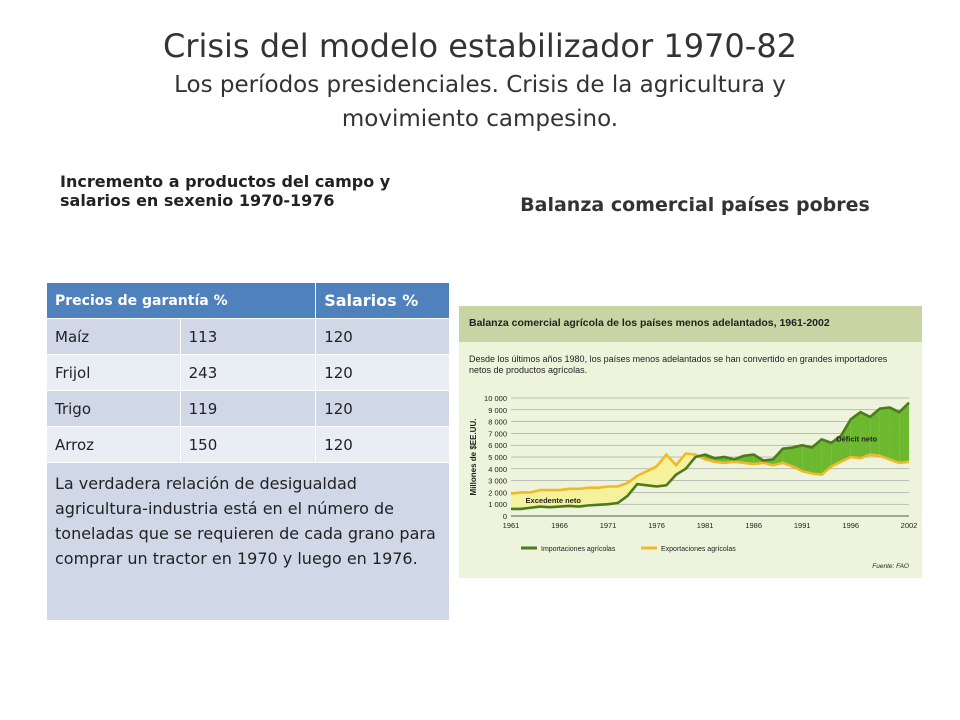  What do you see at coordinates (497, 422) in the screenshot?
I see `y-tick-label: 8 000` at bounding box center [497, 422].